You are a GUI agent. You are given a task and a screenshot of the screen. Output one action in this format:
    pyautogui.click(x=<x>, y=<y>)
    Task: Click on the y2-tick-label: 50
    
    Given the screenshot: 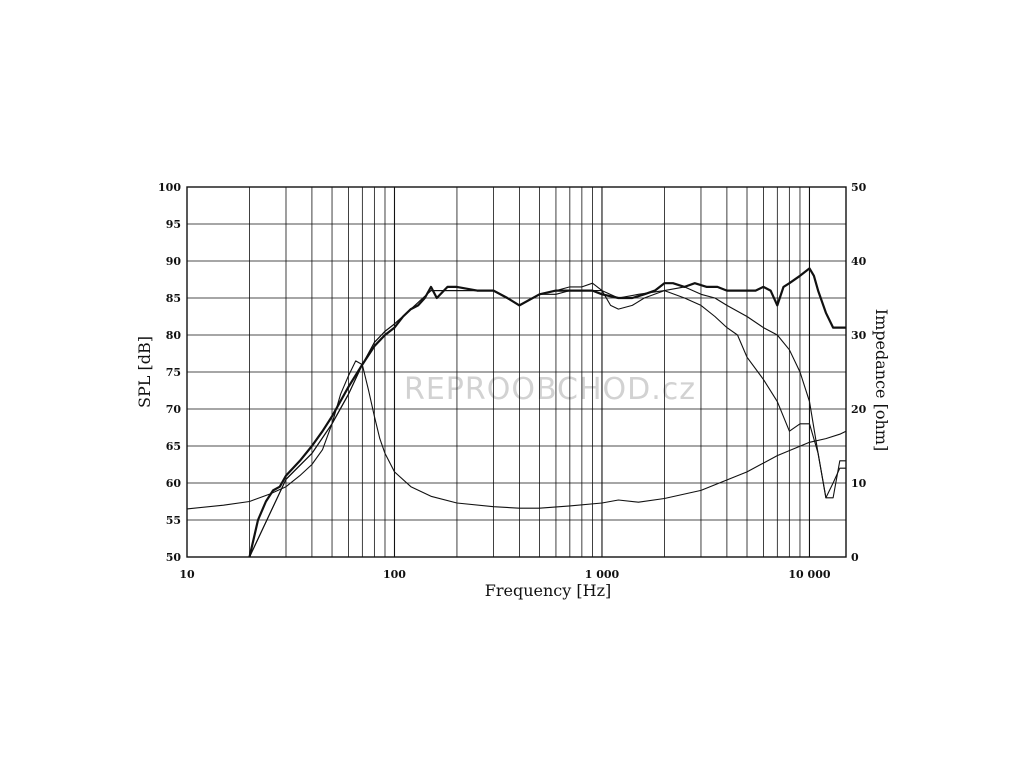 What is the action you would take?
    pyautogui.click(x=859, y=187)
    